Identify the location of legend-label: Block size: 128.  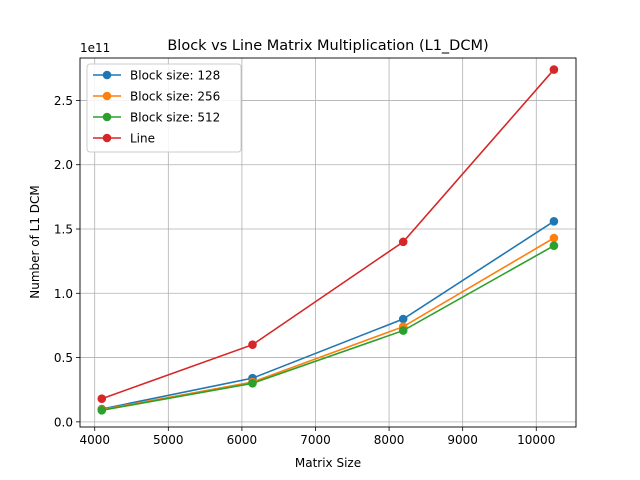
(175, 76).